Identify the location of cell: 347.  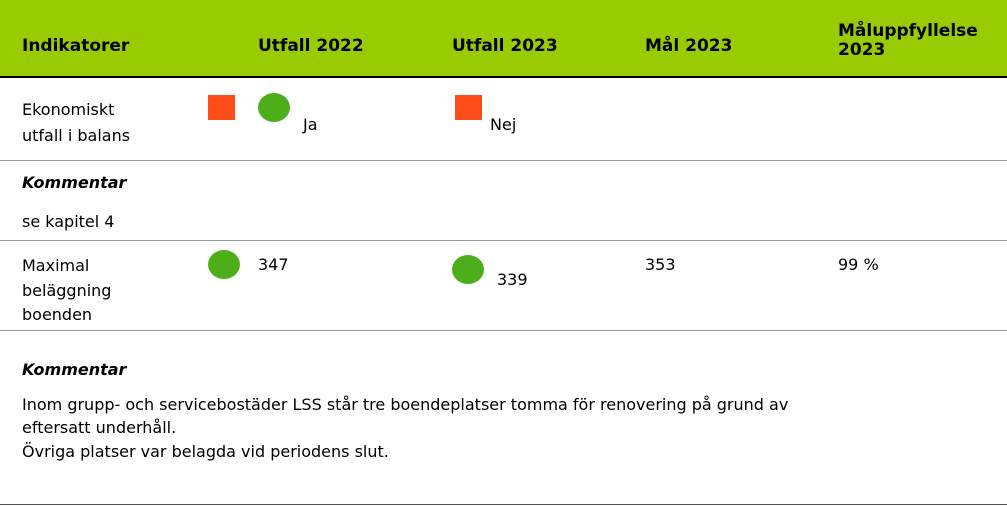
(273, 264).